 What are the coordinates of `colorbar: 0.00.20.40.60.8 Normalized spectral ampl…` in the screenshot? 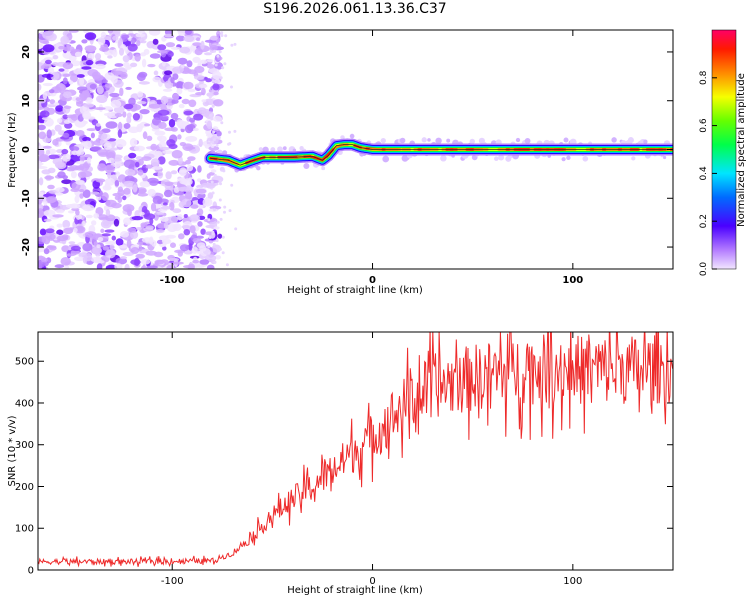 It's located at (723, 153).